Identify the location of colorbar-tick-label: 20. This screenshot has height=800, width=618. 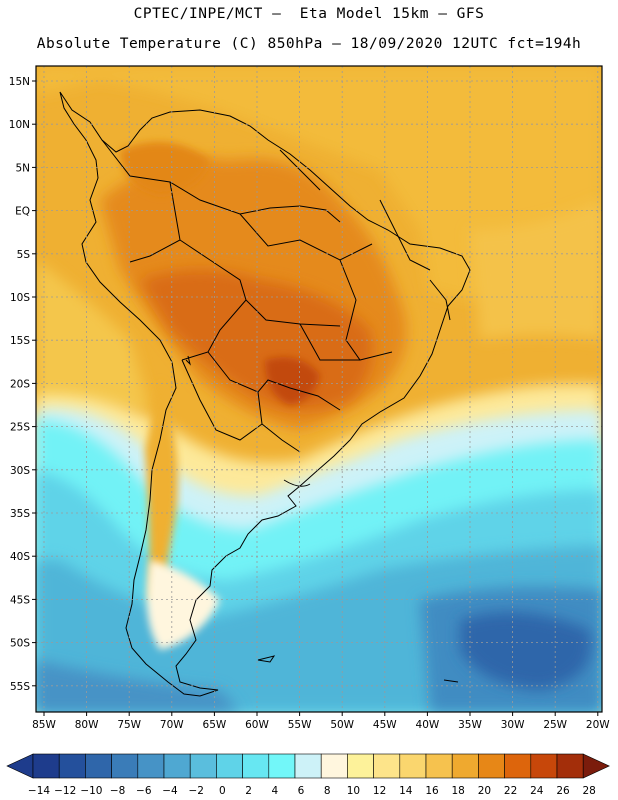
(484, 791).